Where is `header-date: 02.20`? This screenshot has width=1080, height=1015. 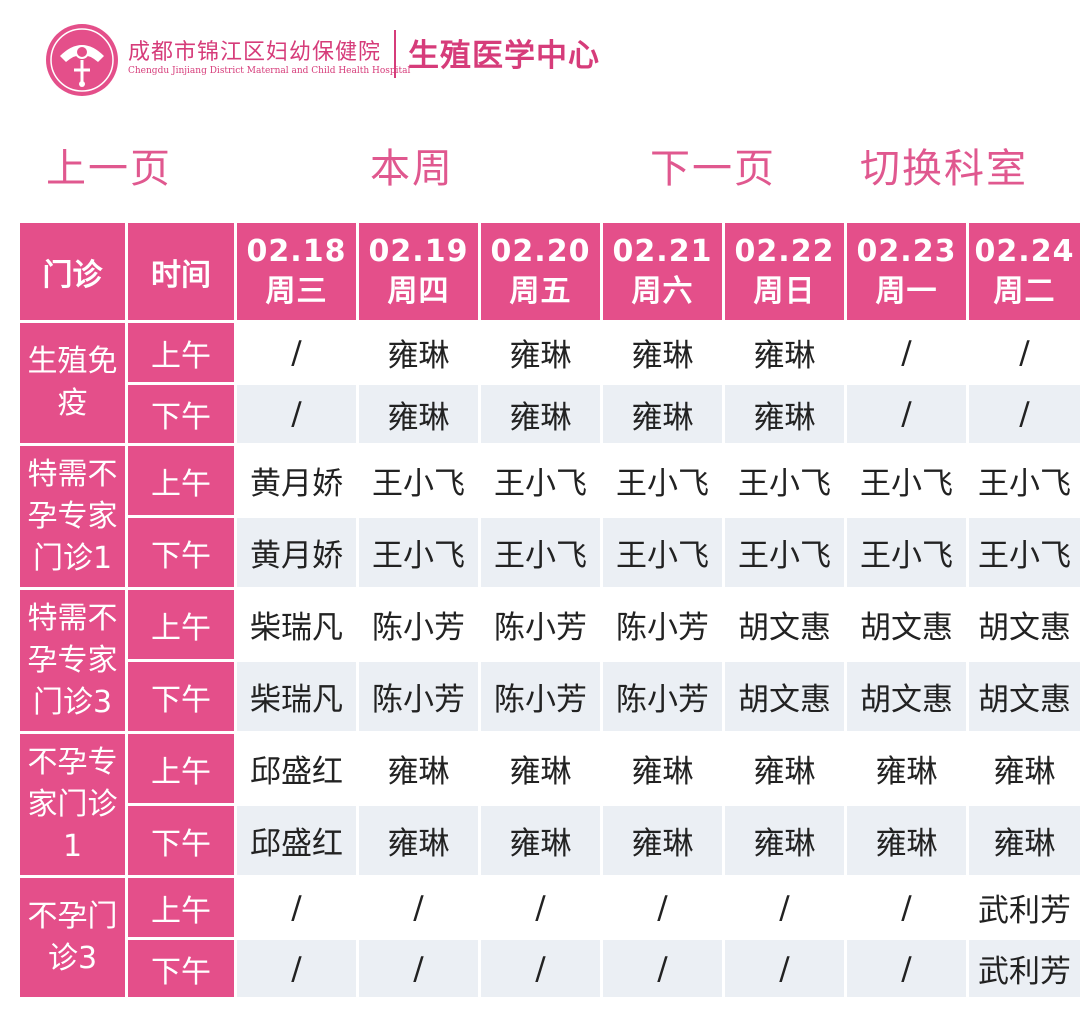 header-date: 02.20 is located at coordinates (540, 251).